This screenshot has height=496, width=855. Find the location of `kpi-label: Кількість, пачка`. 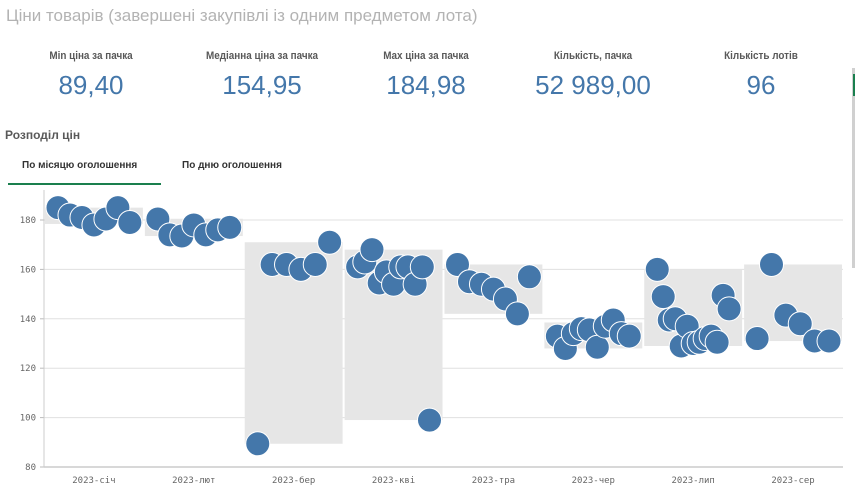

kpi-label: Кількість, пачка is located at coordinates (593, 56).